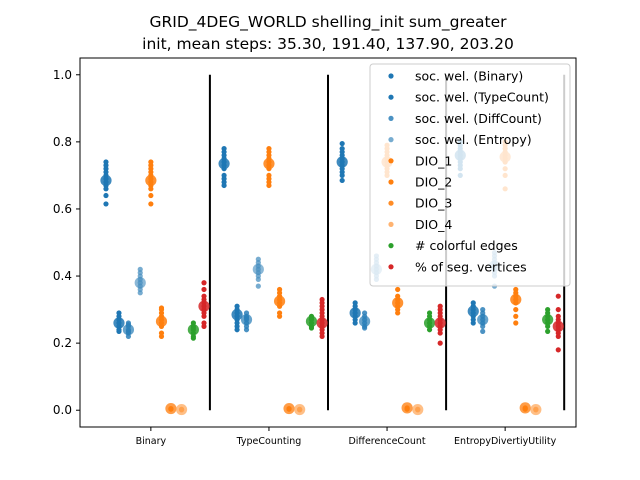 This screenshot has height=480, width=640. I want to click on legend-box, so click(470, 175).